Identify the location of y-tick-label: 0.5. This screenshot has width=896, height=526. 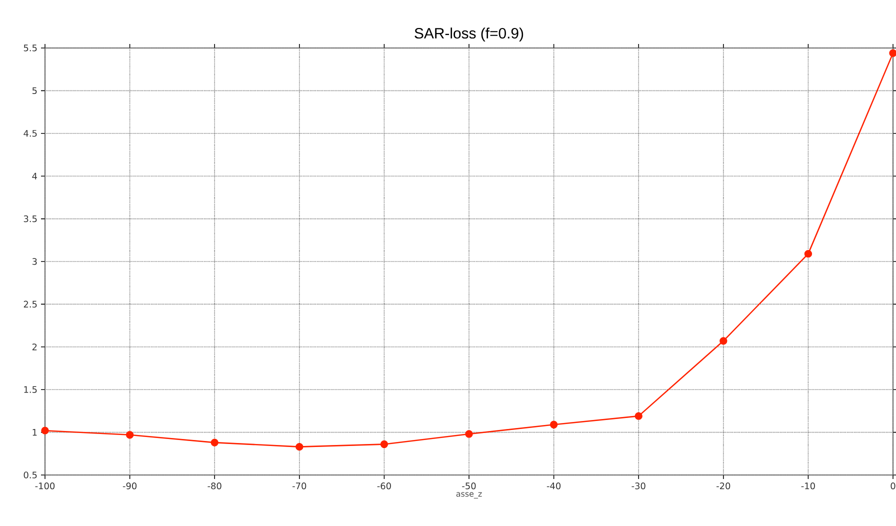
(30, 475).